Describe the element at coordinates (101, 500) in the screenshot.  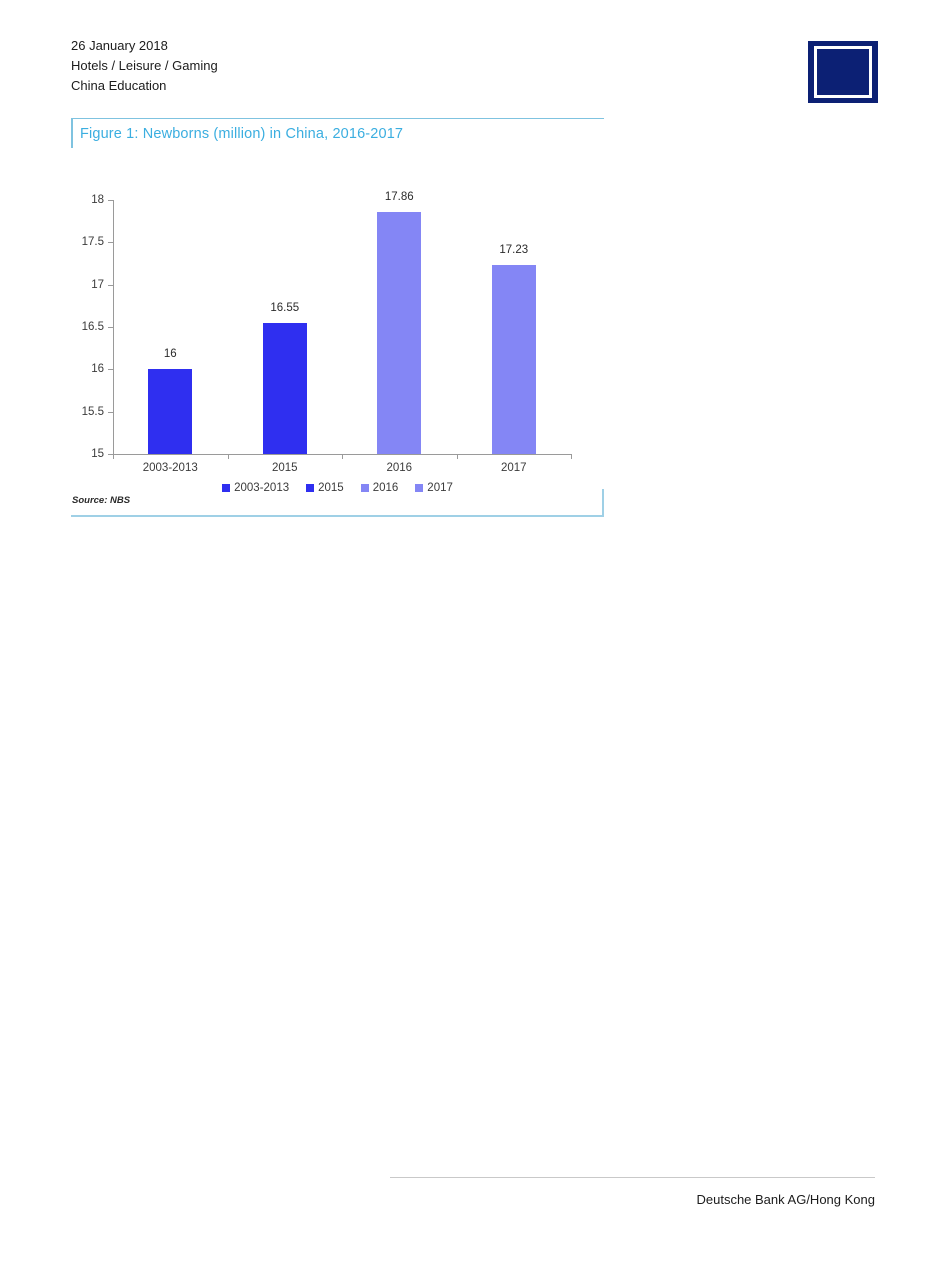
I see `source-note: Source: NBS` at that location.